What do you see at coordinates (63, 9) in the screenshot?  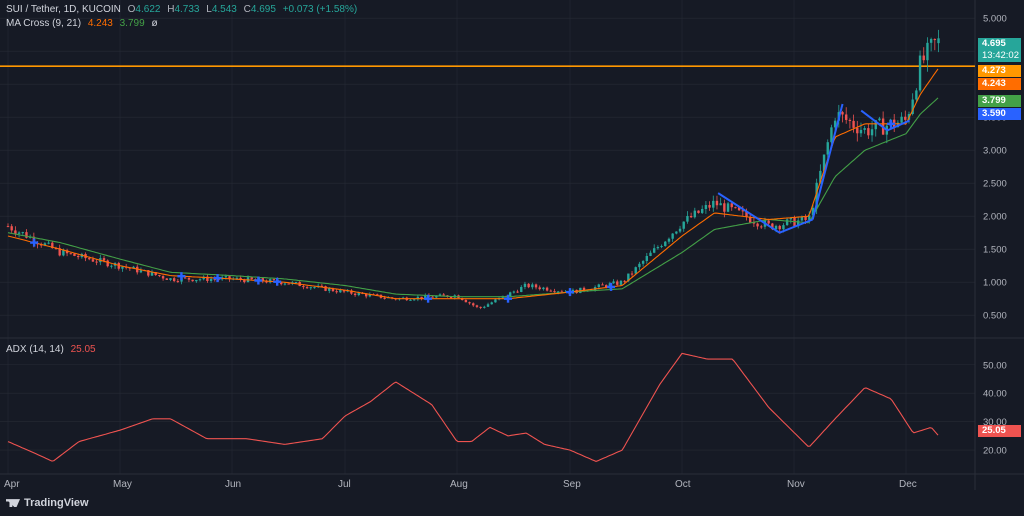 I see `symbol-title: SUI / Tether, 1D, KUCOIN` at bounding box center [63, 9].